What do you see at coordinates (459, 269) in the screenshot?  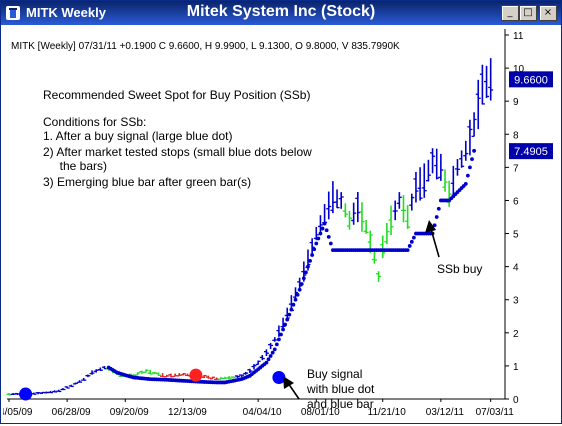 I see `ssb-buy-label: SSb buy` at bounding box center [459, 269].